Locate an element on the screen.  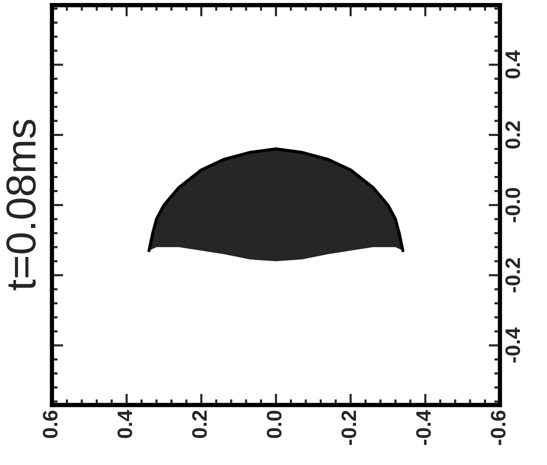
y-tick-label: -0.0 is located at coordinates (512, 205).